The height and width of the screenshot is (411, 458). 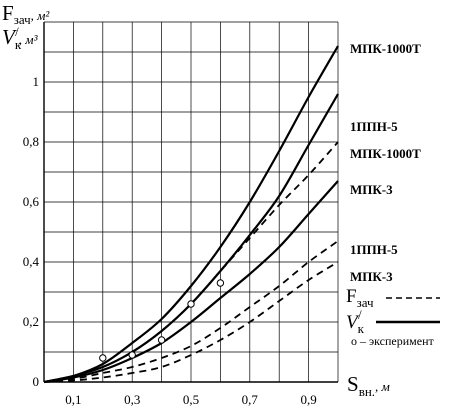 I want to click on y-tick-label: 0,4, so click(x=31, y=261).